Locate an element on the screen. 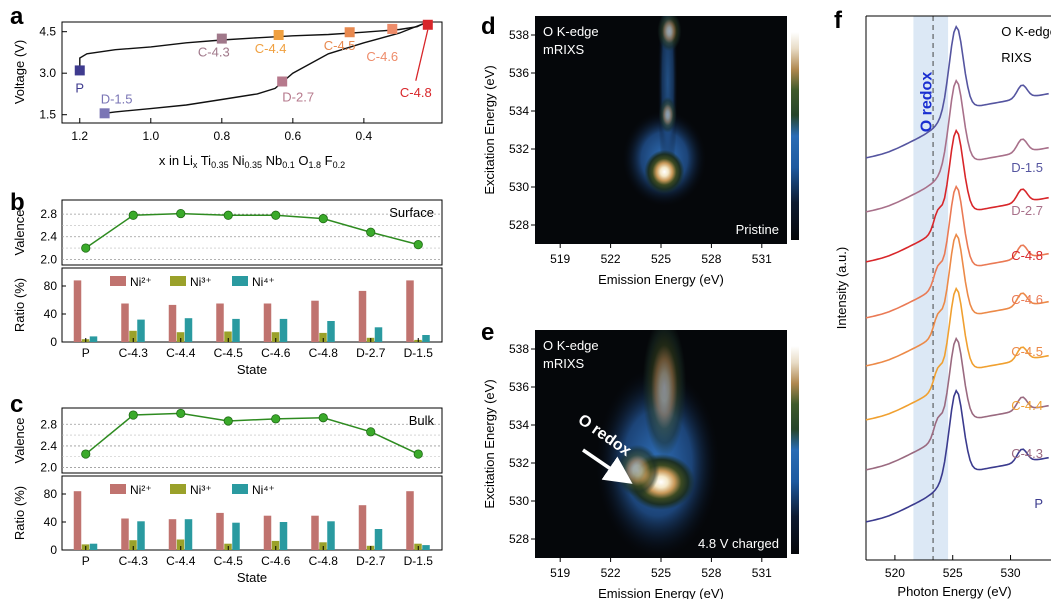 This screenshot has width=1051, height=599. panel-a-xlabel-part: 0.35 is located at coordinates (254, 165).